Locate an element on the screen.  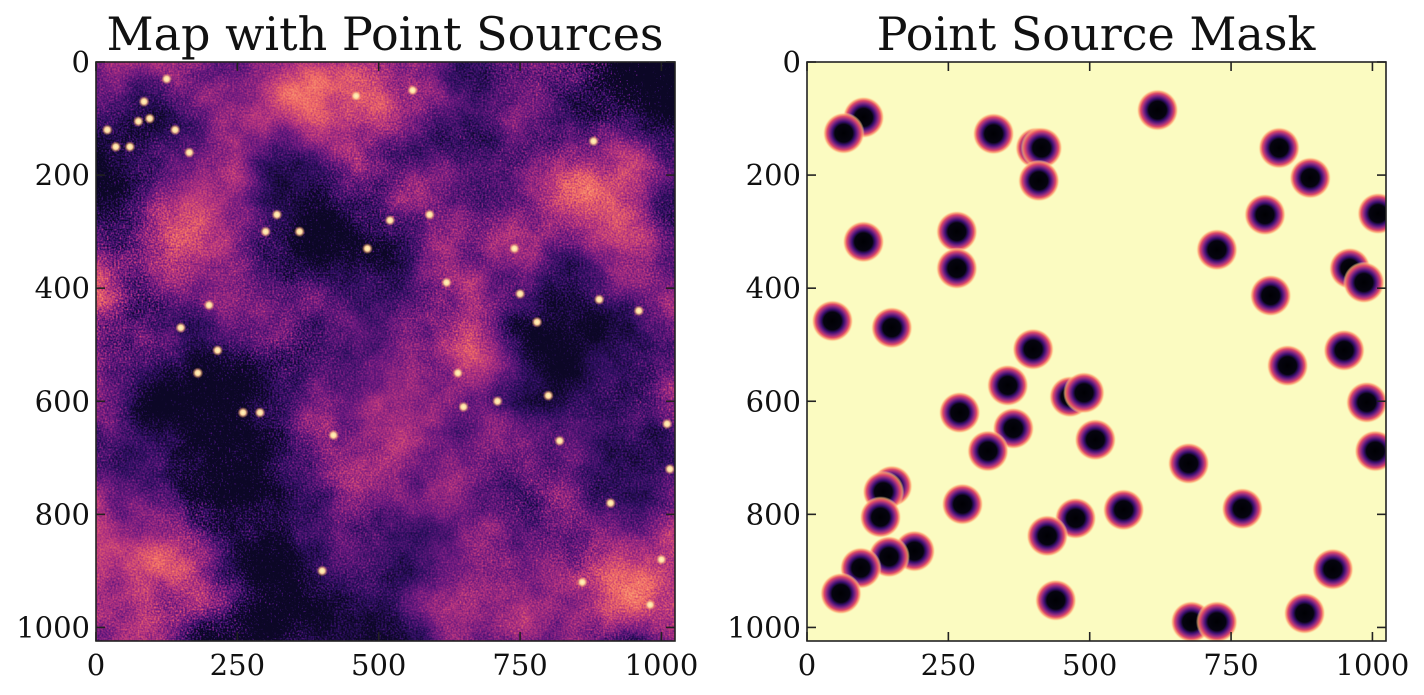
y-tick-label: 600 is located at coordinates (62, 401).